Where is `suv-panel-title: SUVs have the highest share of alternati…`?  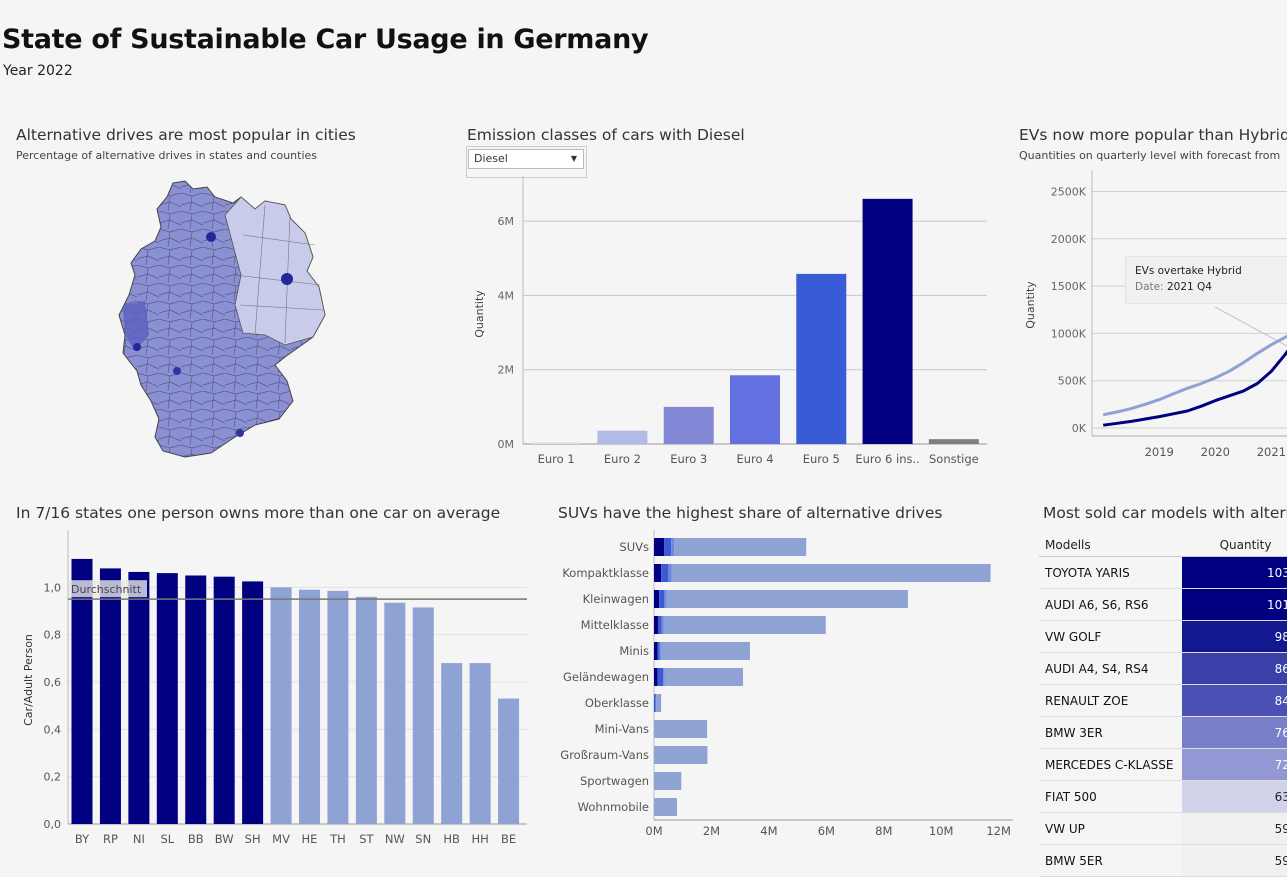 suv-panel-title: SUVs have the highest share of alternati… is located at coordinates (750, 513).